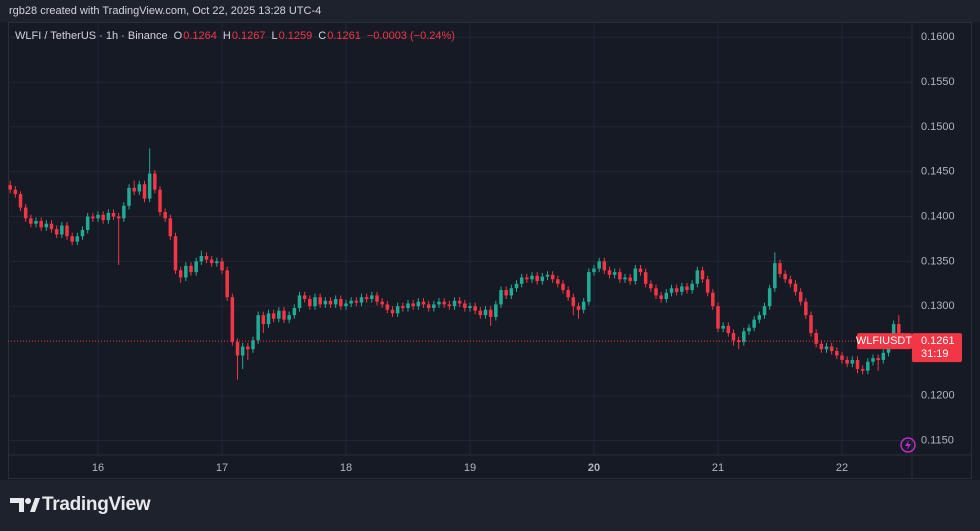 This screenshot has height=531, width=980. What do you see at coordinates (842, 468) in the screenshot?
I see `x-tick-label: 22` at bounding box center [842, 468].